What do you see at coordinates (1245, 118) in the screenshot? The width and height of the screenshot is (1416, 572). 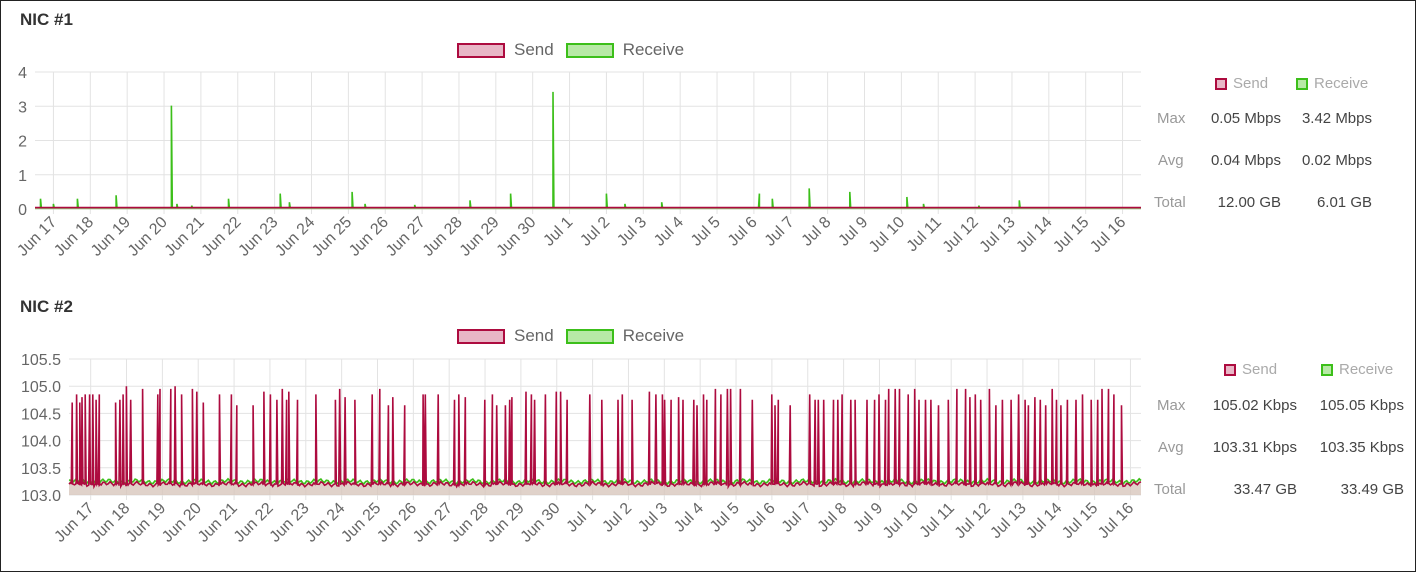 I see `nic1-max-send: 0.05 Mbps` at bounding box center [1245, 118].